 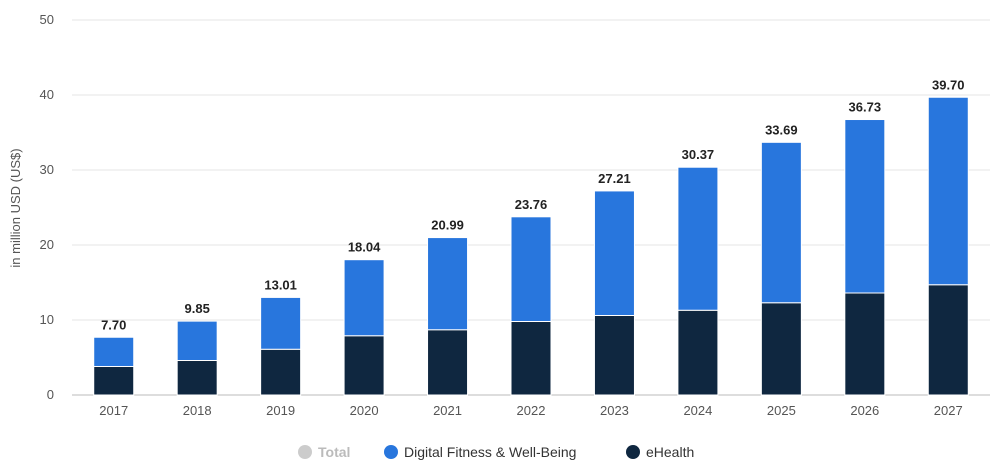 I want to click on bar-ehealth-2024, so click(x=698, y=352).